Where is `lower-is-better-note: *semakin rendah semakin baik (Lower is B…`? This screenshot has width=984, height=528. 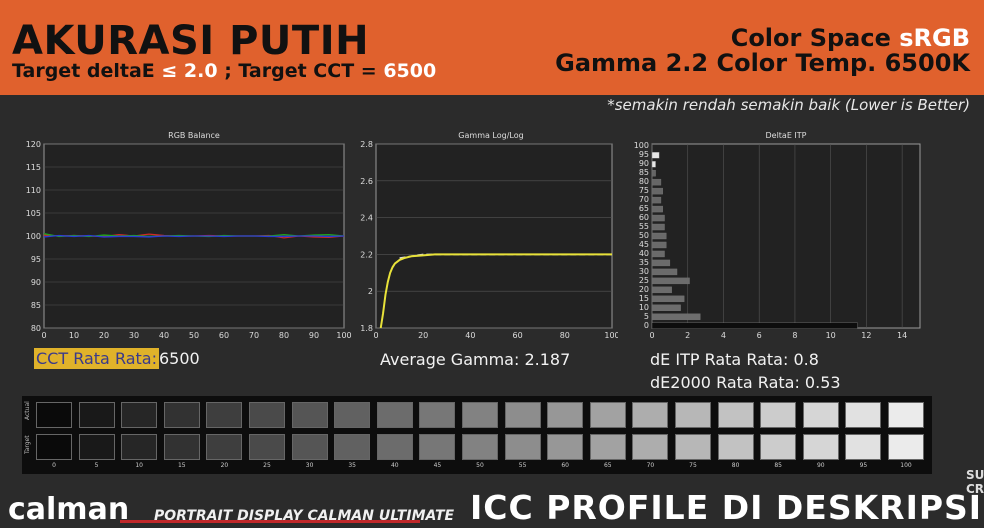 lower-is-better-note: *semakin rendah semakin baik (Lower is B… is located at coordinates (788, 105).